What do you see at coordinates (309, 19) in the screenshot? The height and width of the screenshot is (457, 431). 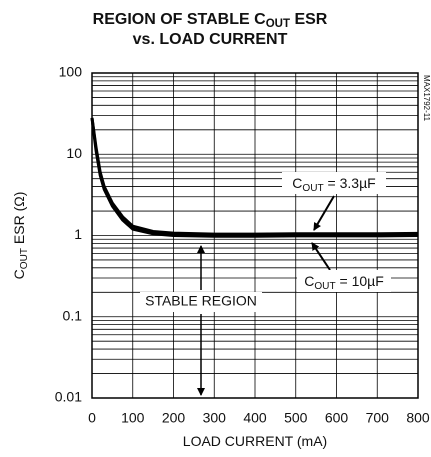 I see `text-part: ESR` at bounding box center [309, 19].